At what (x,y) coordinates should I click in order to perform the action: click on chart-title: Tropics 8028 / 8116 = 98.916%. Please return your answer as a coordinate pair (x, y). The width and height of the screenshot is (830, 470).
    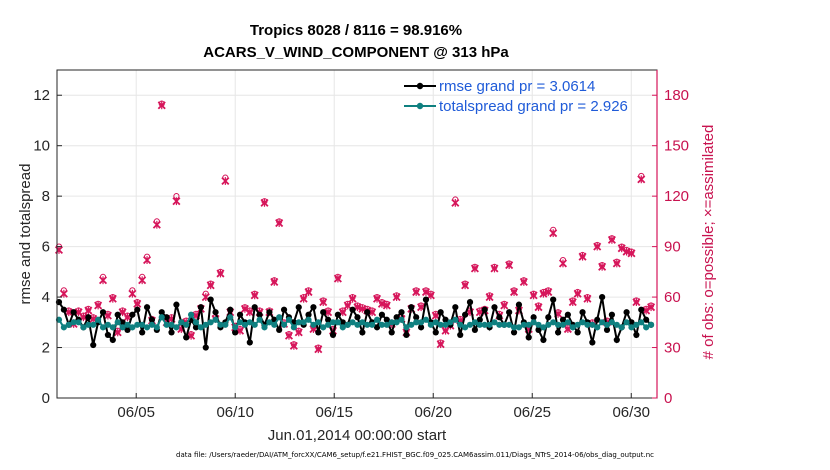
    Looking at the image, I should click on (356, 30).